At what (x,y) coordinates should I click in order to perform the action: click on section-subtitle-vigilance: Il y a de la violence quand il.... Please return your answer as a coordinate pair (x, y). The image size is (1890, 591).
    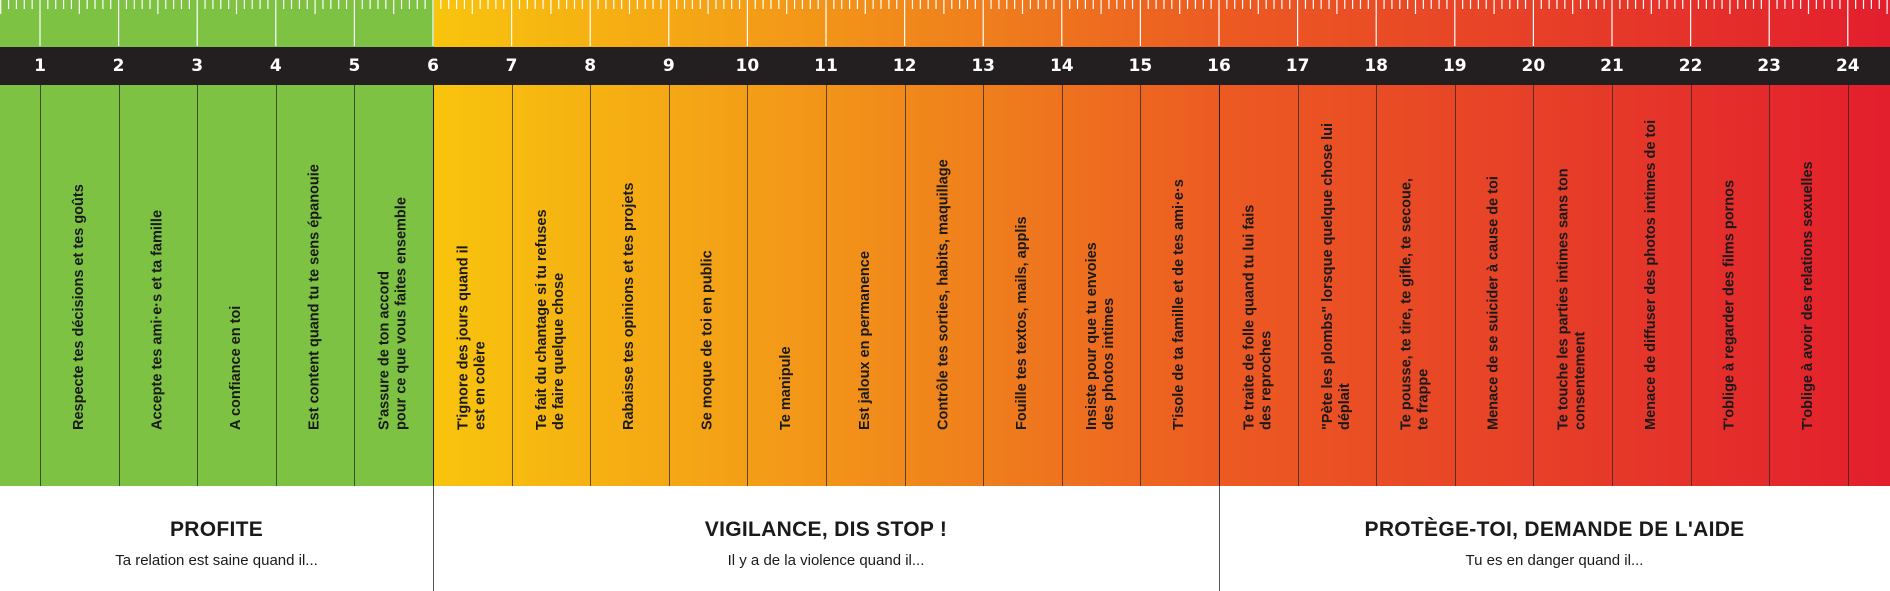
    Looking at the image, I should click on (826, 560).